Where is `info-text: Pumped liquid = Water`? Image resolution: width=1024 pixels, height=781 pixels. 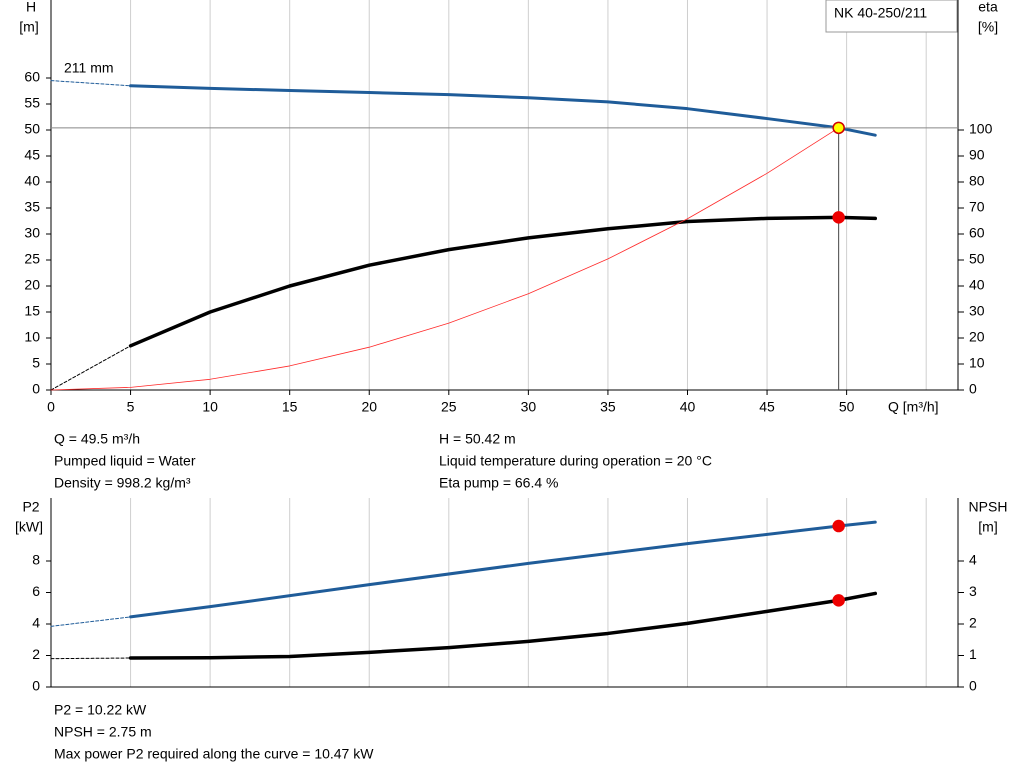 info-text: Pumped liquid = Water is located at coordinates (125, 461).